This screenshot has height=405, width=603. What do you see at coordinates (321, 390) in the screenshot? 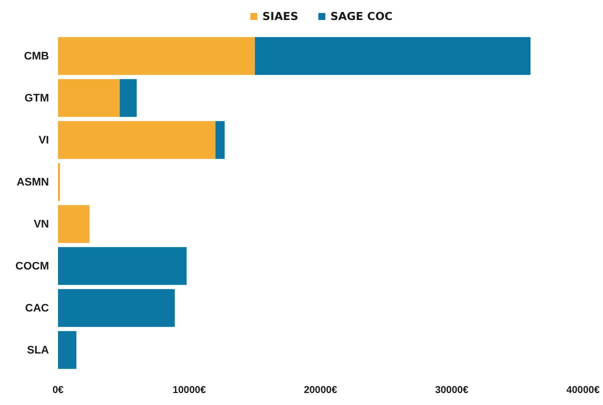
I see `x-tick-label: 20000€` at bounding box center [321, 390].